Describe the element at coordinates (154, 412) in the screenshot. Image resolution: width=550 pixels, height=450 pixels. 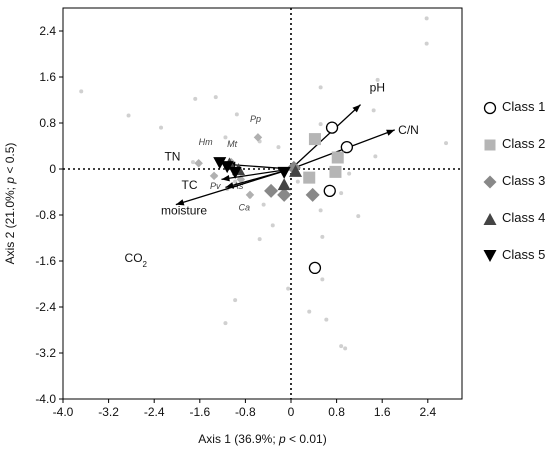
I see `x-tick-label: -2.4` at that location.